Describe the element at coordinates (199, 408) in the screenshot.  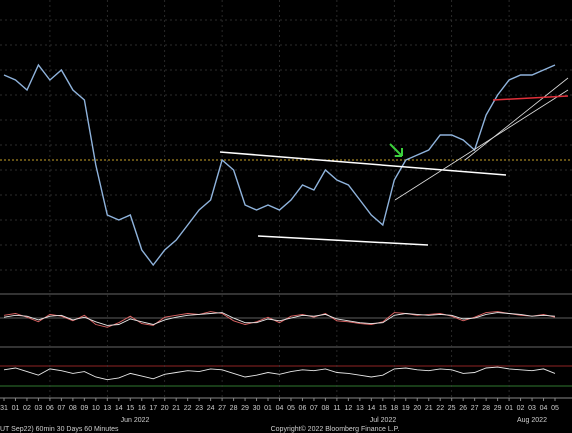
I see `x-tick-label: 23` at that location.